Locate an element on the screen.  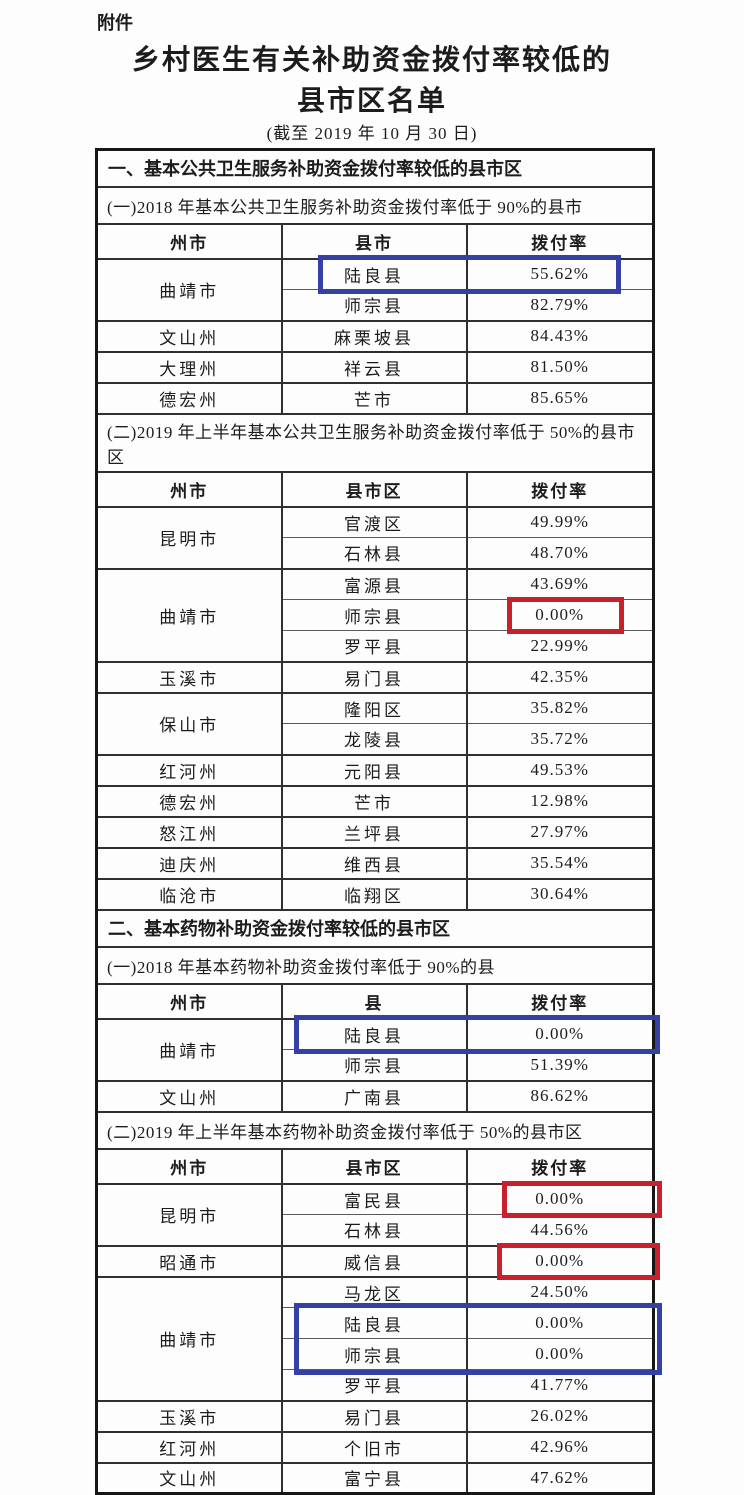
table-row: 昆明市 官渡区 49.99% is located at coordinates (375, 537).